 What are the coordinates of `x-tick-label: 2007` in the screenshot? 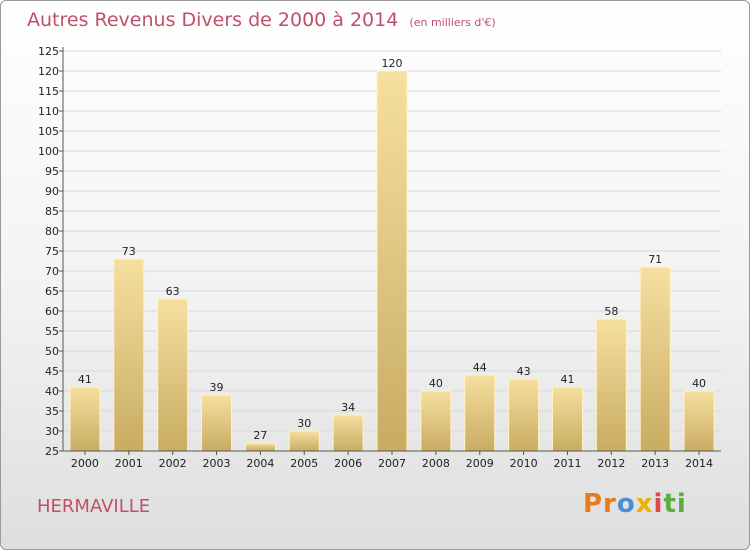 It's located at (392, 463).